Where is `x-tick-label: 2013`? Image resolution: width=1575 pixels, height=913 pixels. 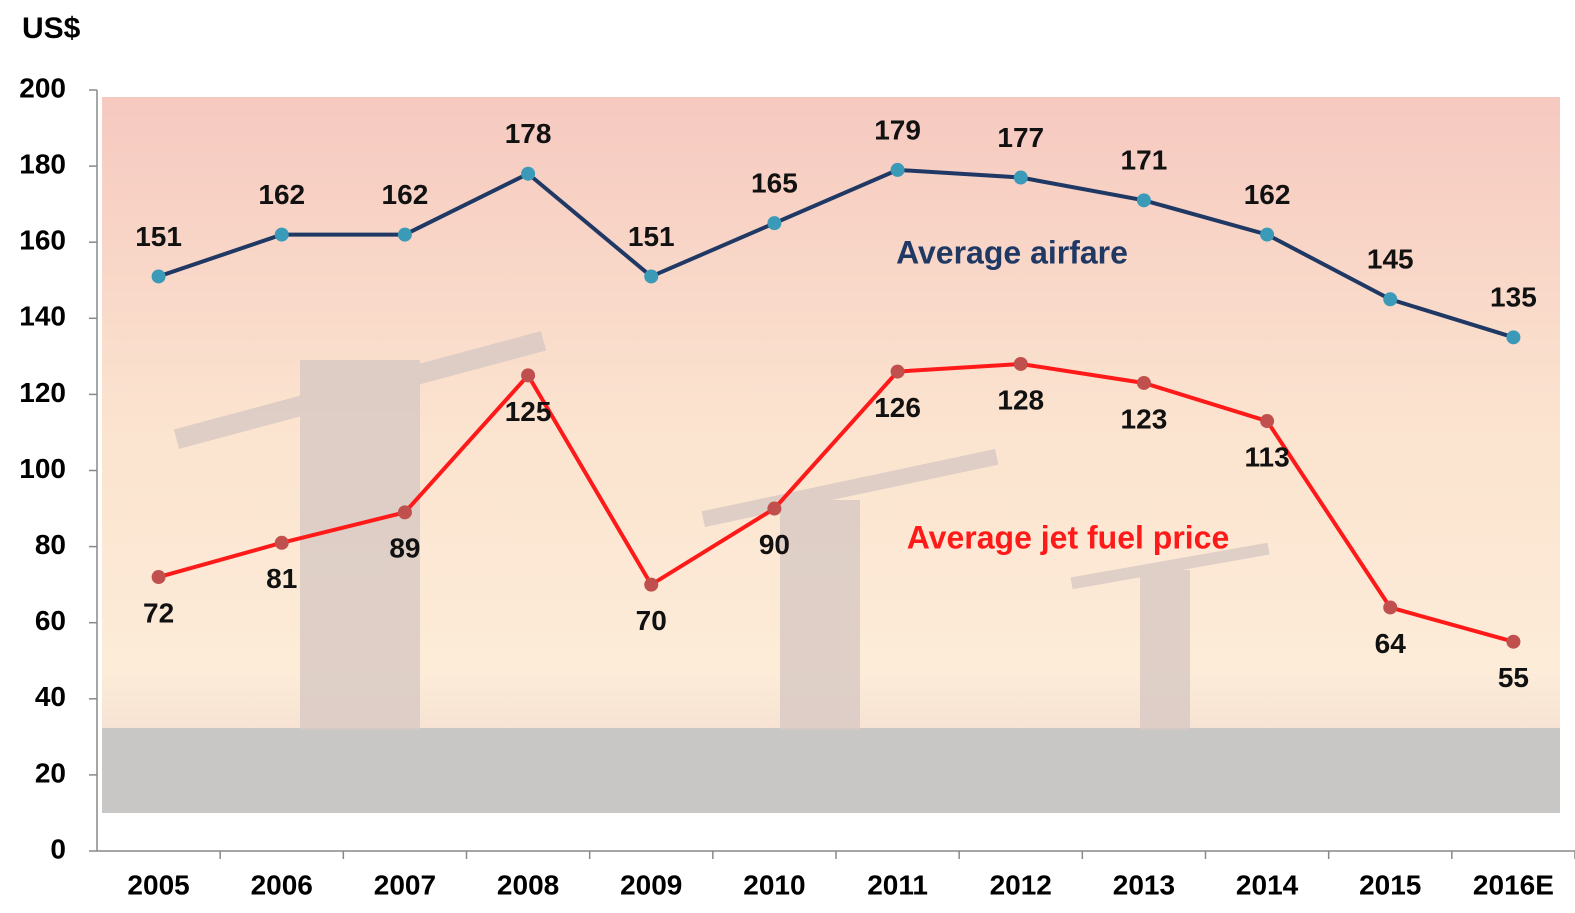 x-tick-label: 2013 is located at coordinates (1144, 884).